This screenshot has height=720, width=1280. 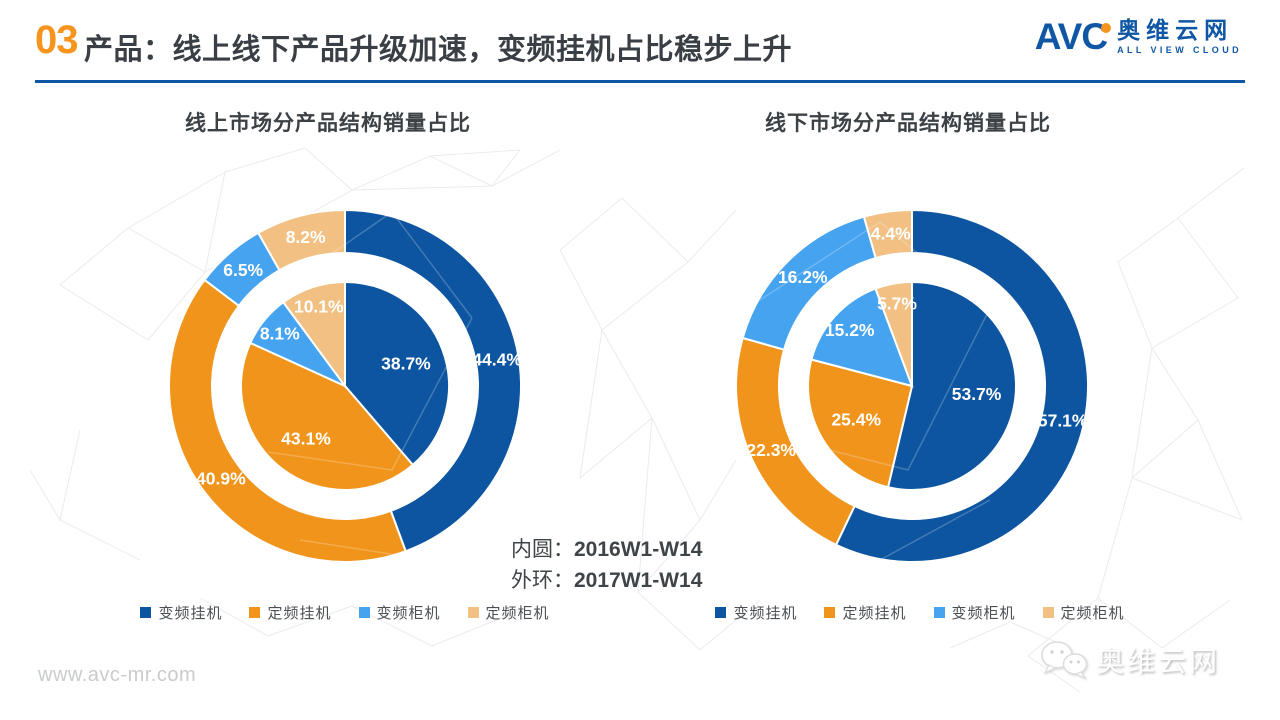 I want to click on note-line-inner: 内圆：2016W1-W14, so click(x=606, y=549).